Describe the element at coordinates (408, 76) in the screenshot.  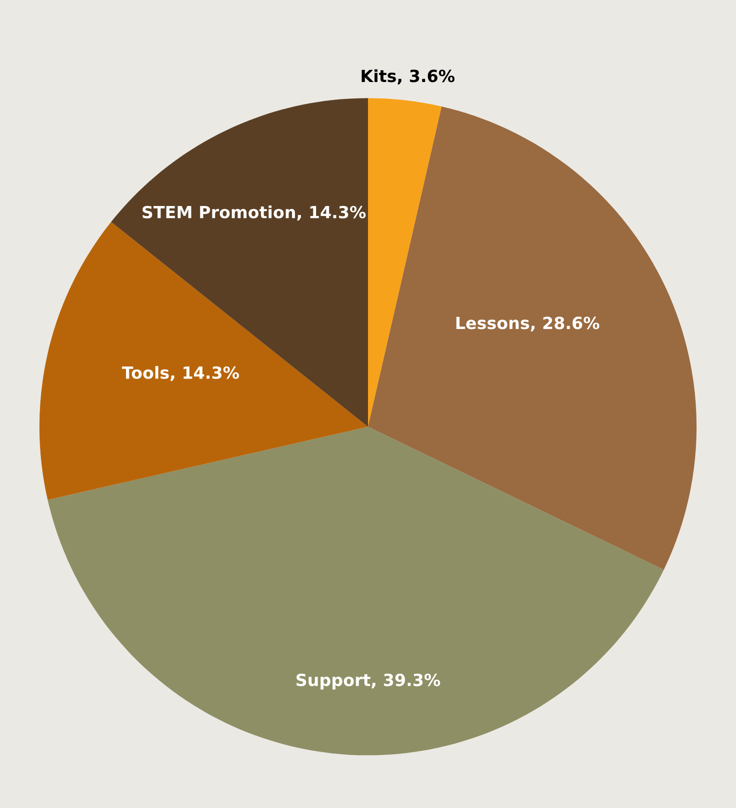
I see `slice-label: Kits, 3.6%` at that location.